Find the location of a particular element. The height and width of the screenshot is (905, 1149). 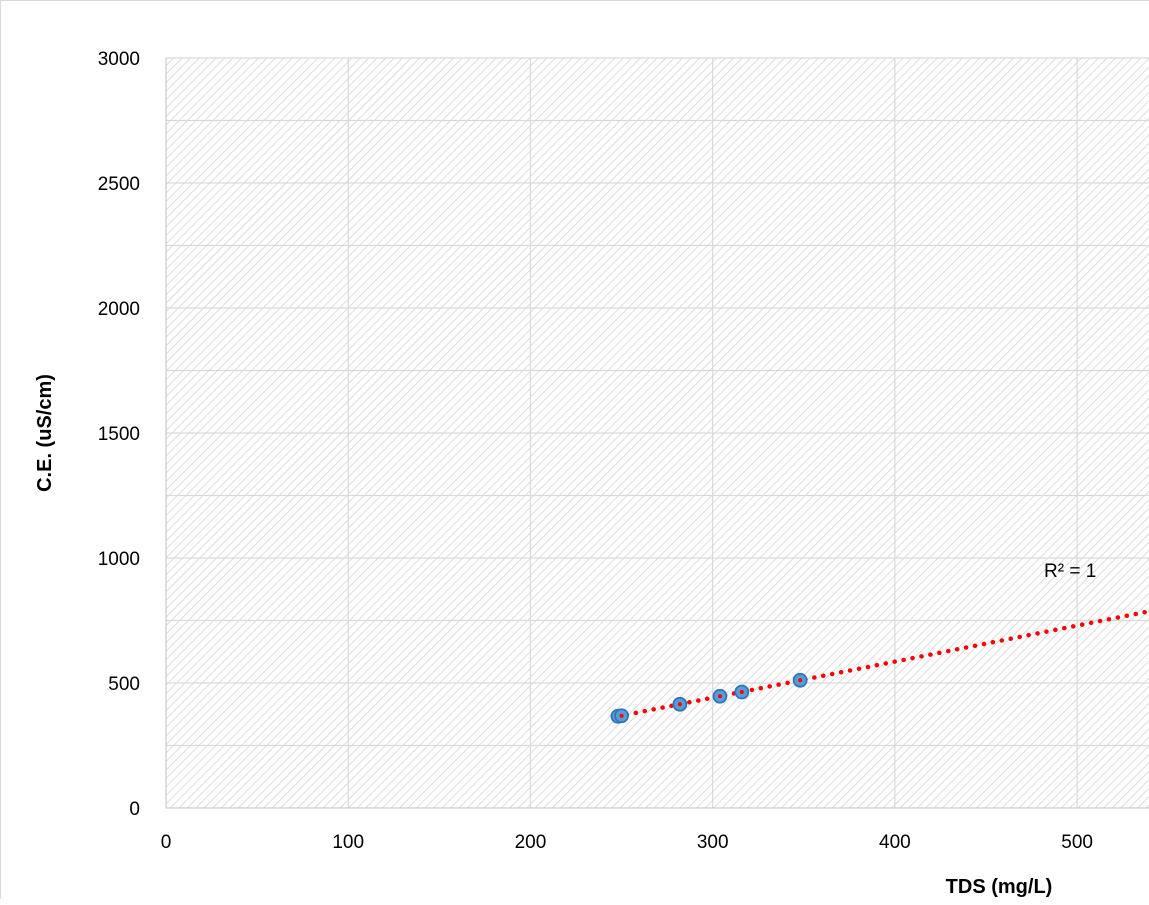

x-tick-label: 200 is located at coordinates (531, 842).